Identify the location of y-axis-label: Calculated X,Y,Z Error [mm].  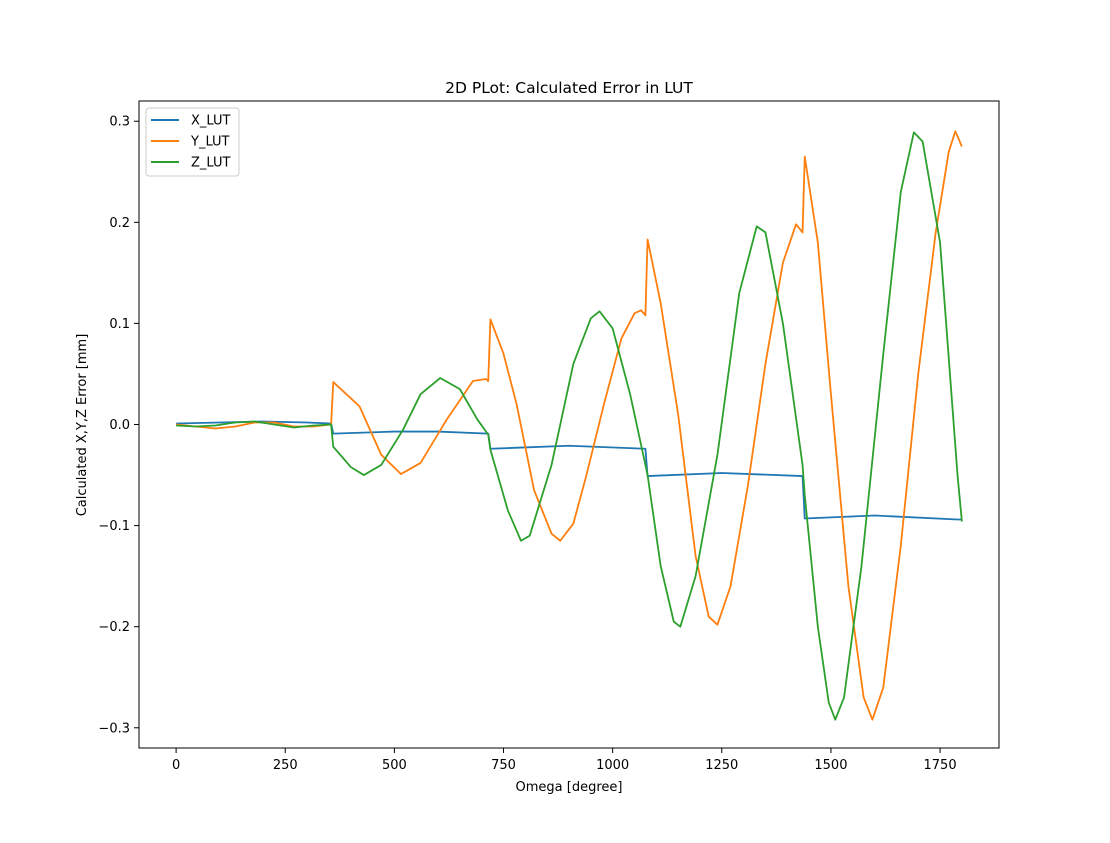
(82, 425).